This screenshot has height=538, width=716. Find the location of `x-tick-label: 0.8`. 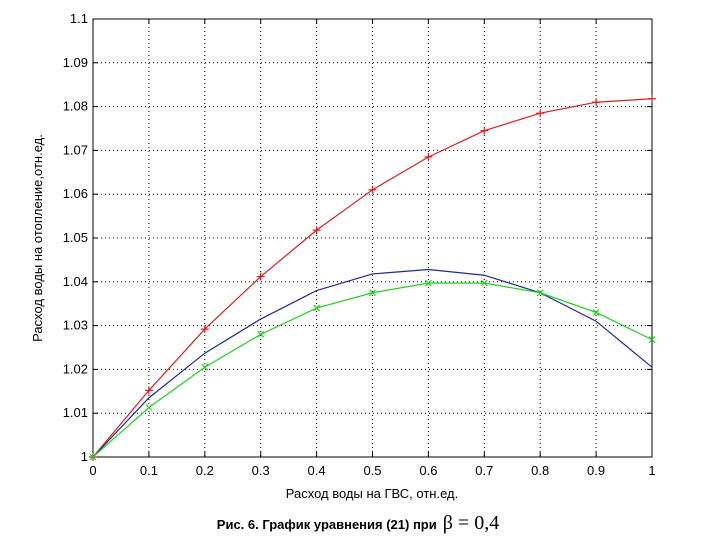

x-tick-label: 0.8 is located at coordinates (540, 470).